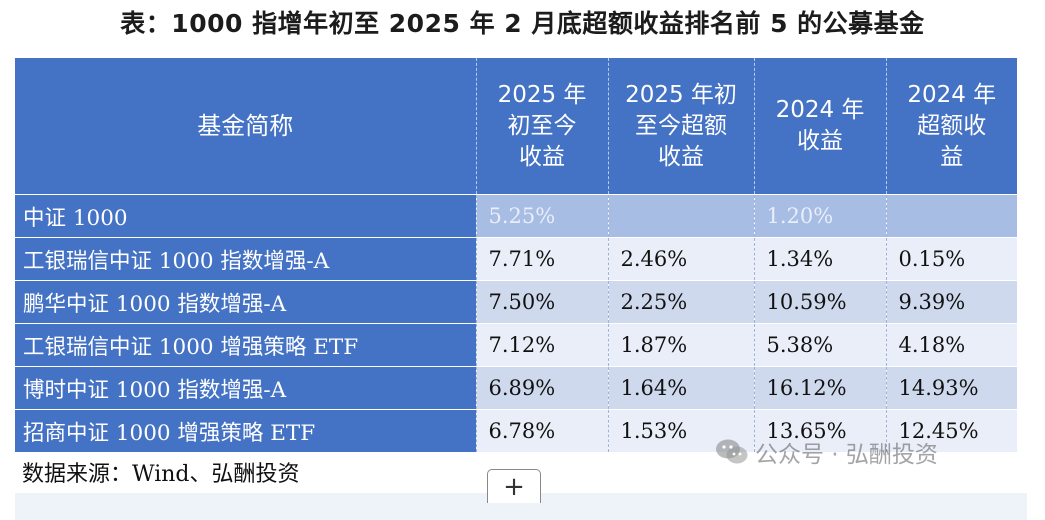  What do you see at coordinates (820, 126) in the screenshot?
I see `header-2024-return: 2024 年 收益` at bounding box center [820, 126].